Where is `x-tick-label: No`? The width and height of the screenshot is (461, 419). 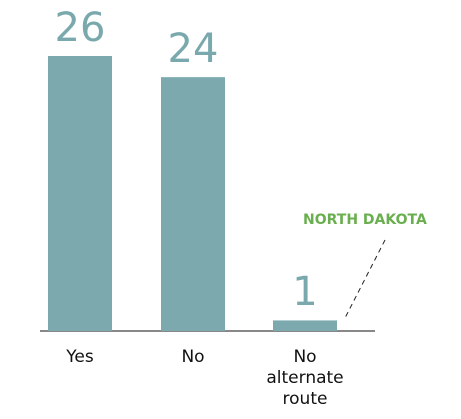 x-tick-label: No is located at coordinates (193, 357).